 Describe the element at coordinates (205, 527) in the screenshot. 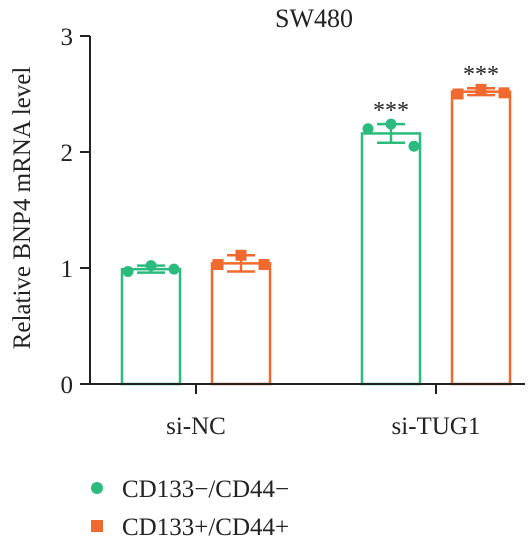

I see `legend-label: CD133+/CD44+` at that location.